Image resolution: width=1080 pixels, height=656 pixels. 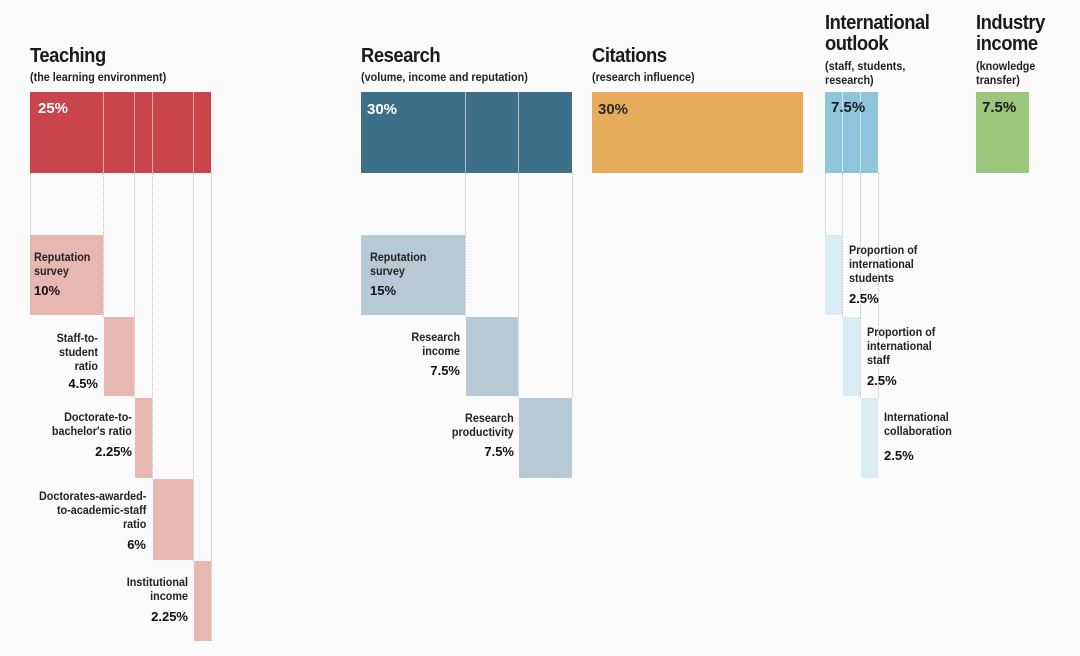 I want to click on teaching-doctorates-staff-box, so click(x=173, y=519).